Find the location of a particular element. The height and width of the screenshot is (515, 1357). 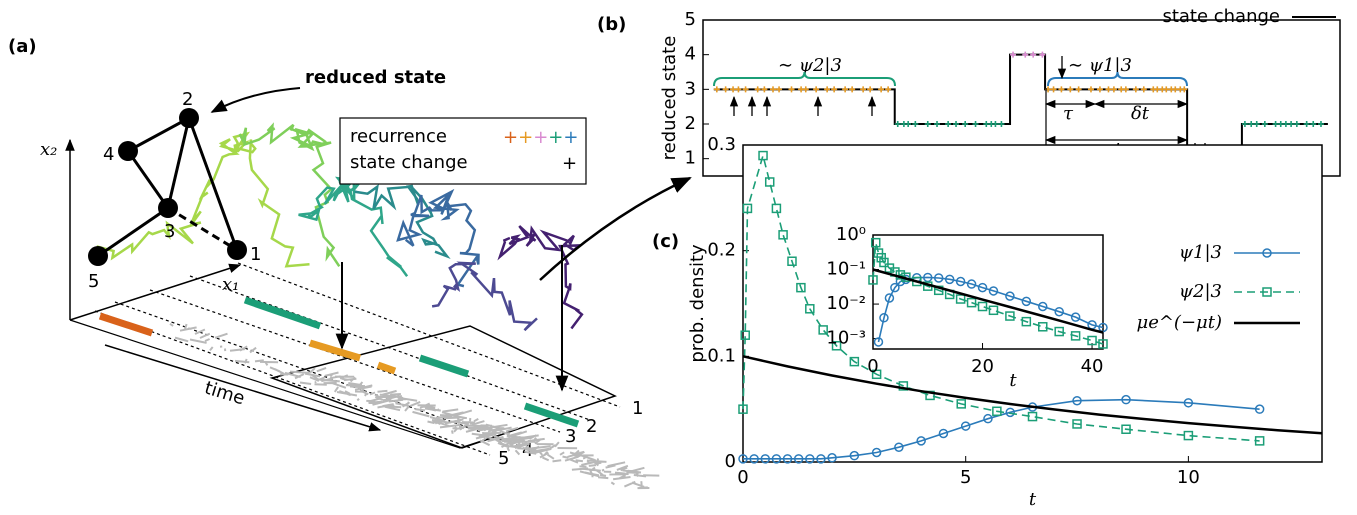

plane-label: 5 is located at coordinates (503, 458).